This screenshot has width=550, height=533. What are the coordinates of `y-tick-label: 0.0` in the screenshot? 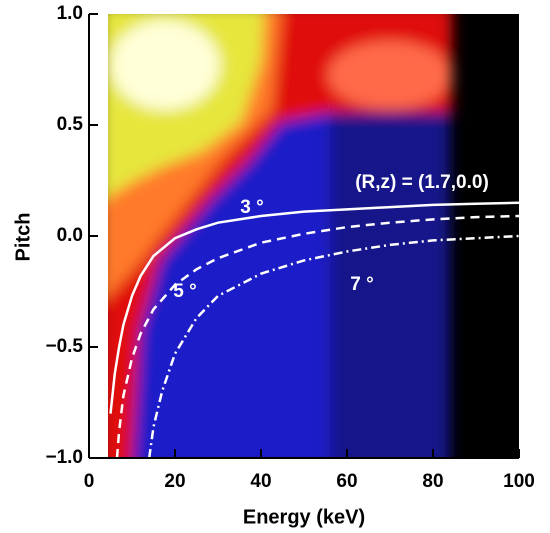 It's located at (70, 235).